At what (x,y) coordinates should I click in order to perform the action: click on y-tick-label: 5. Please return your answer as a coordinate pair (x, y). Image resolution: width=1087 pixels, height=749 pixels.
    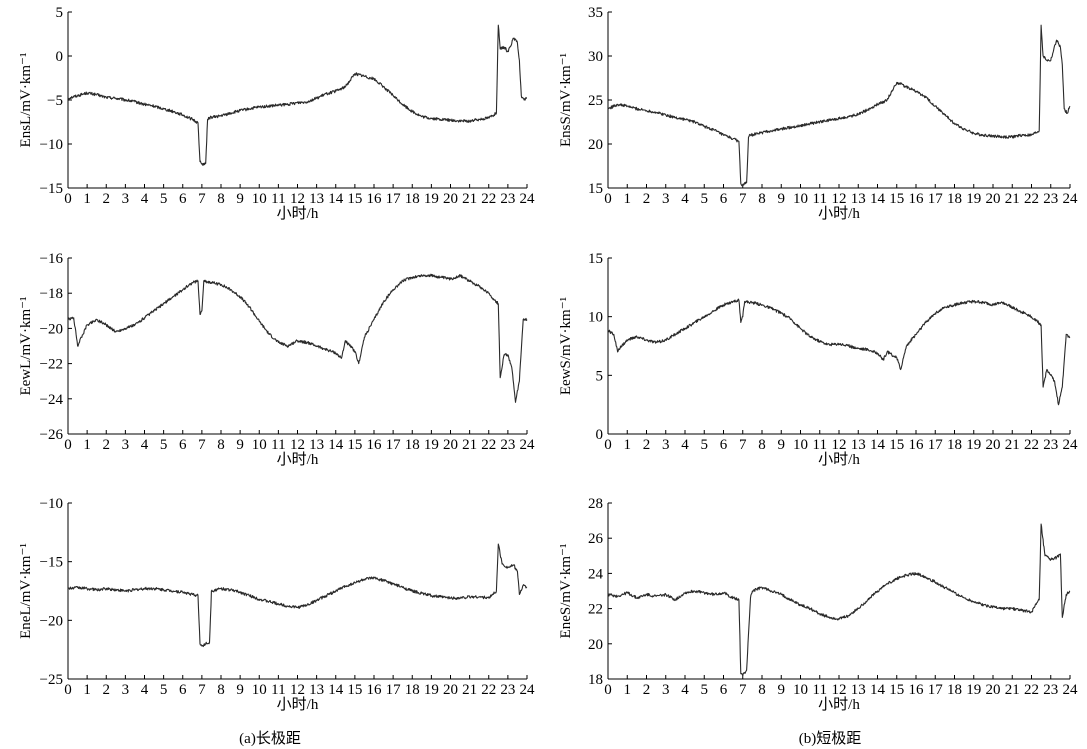
    Looking at the image, I should click on (600, 376).